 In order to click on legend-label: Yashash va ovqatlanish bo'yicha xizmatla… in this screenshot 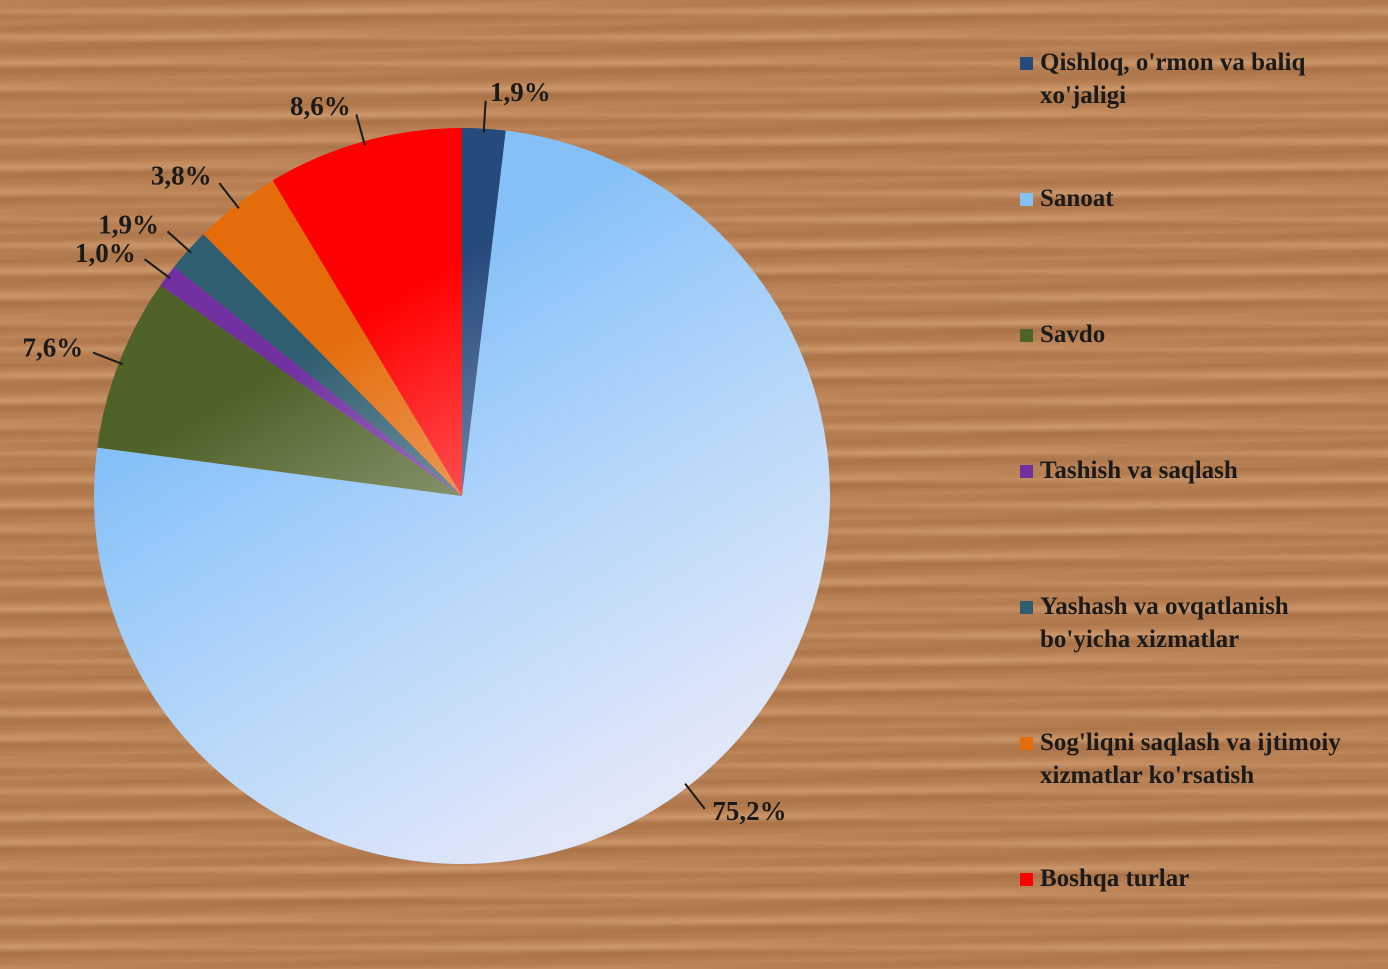, I will do `click(1164, 623)`.